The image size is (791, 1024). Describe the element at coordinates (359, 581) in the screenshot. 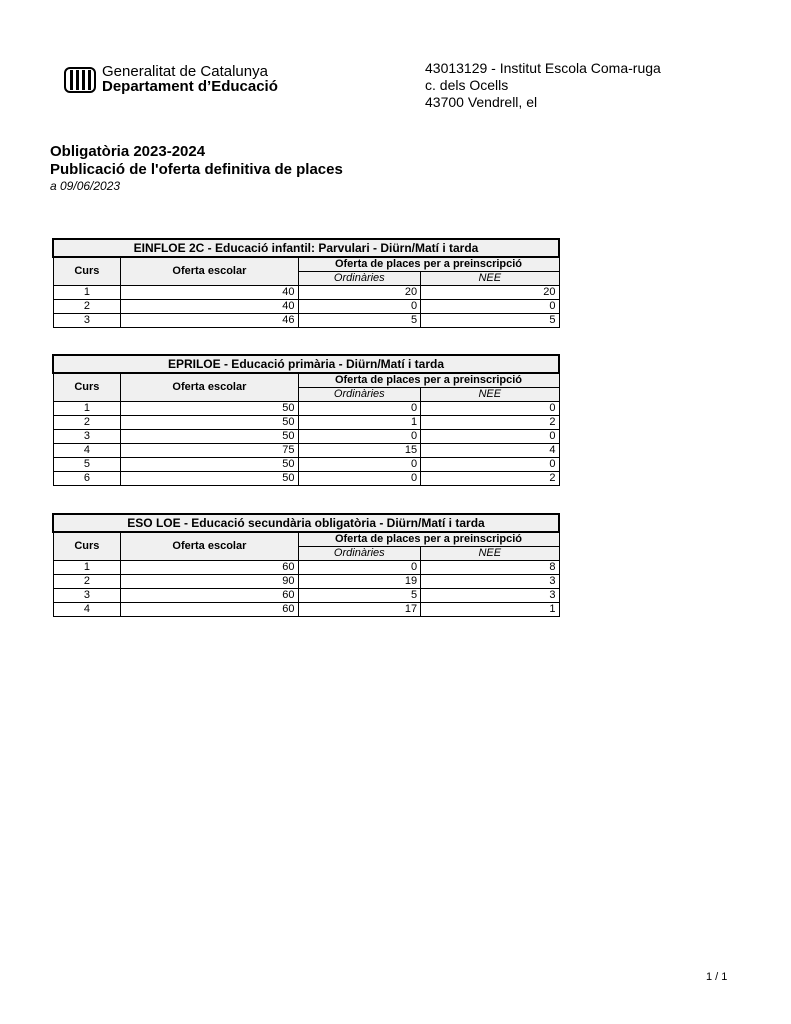

I see `cell: 19` at that location.